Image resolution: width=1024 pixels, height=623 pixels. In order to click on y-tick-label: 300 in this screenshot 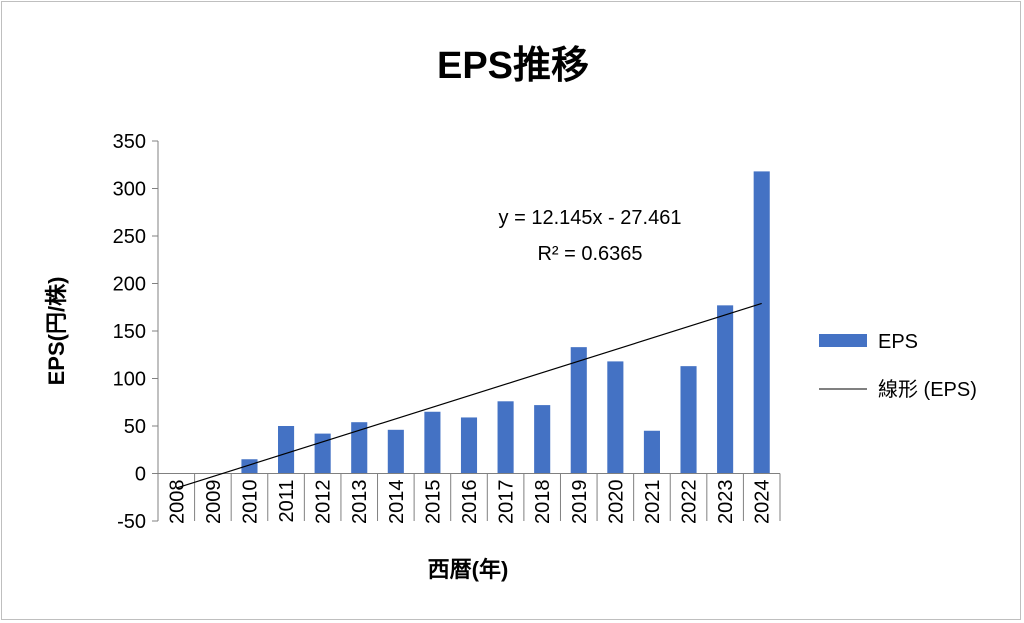, I will do `click(129, 190)`.